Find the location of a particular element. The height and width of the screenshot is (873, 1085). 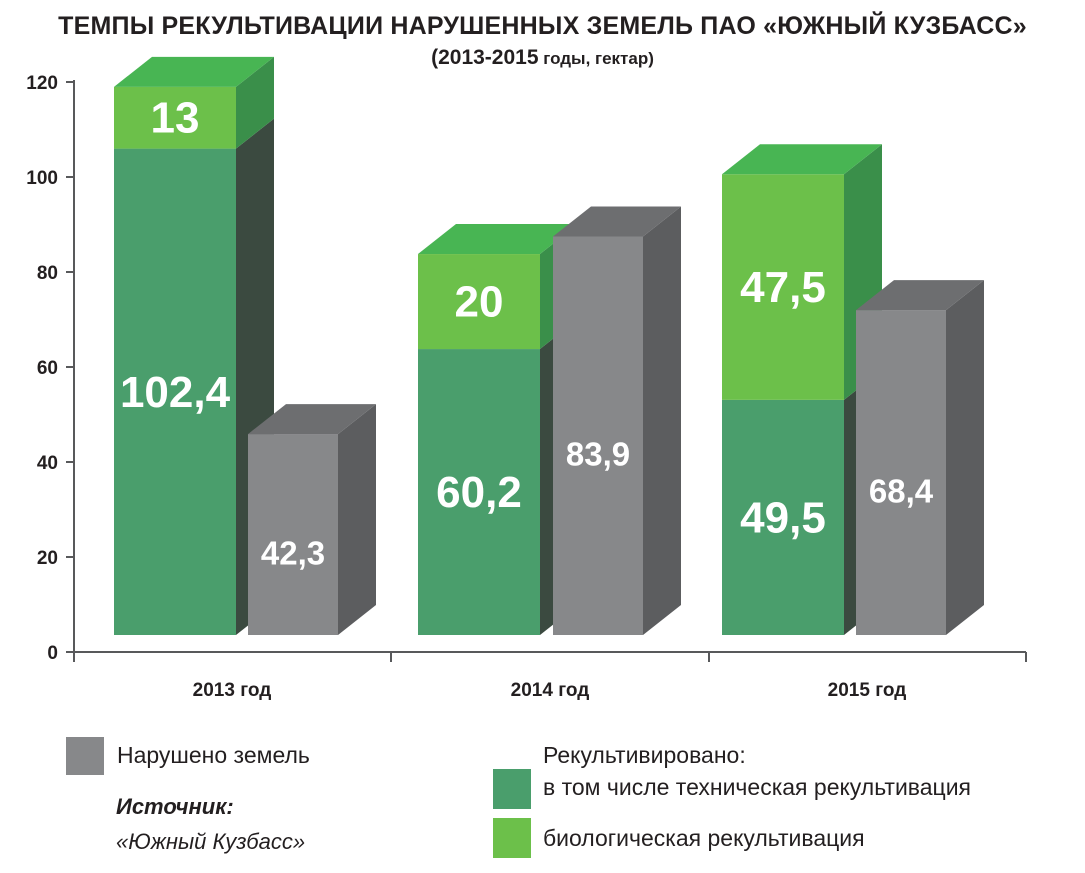

data-label-biological: 20 is located at coordinates (479, 302).